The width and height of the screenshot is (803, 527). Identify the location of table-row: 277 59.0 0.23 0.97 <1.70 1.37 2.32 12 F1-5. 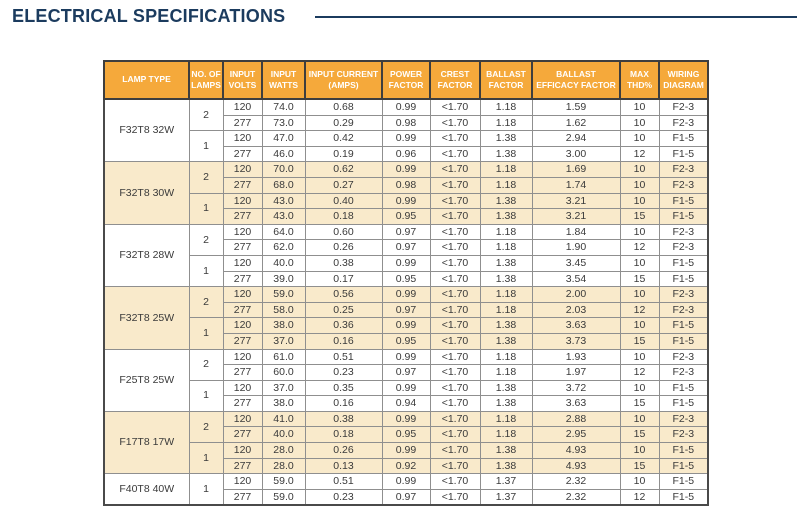
(406, 497).